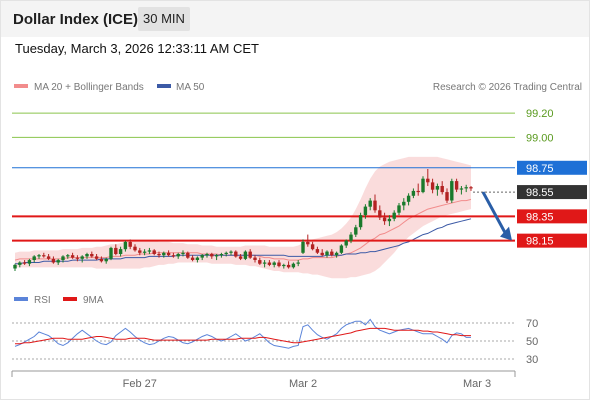 Image resolution: width=590 pixels, height=400 pixels. I want to click on resistance-label: 99.00, so click(540, 138).